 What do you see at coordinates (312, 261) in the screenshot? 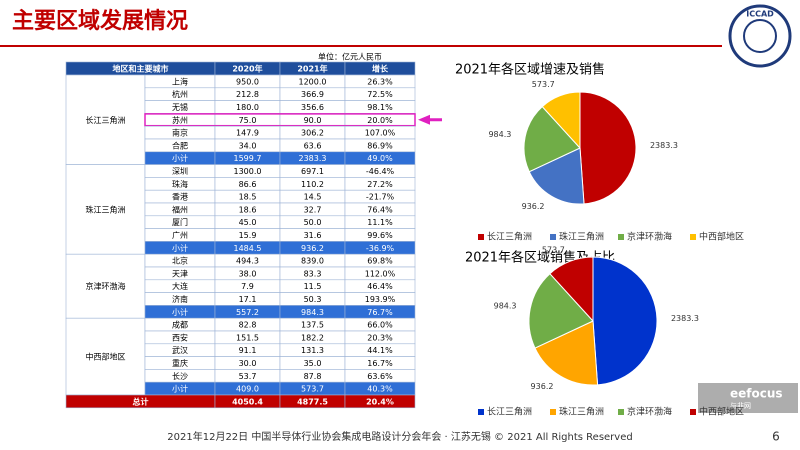
I see `cell-text: 839.0` at bounding box center [312, 261].